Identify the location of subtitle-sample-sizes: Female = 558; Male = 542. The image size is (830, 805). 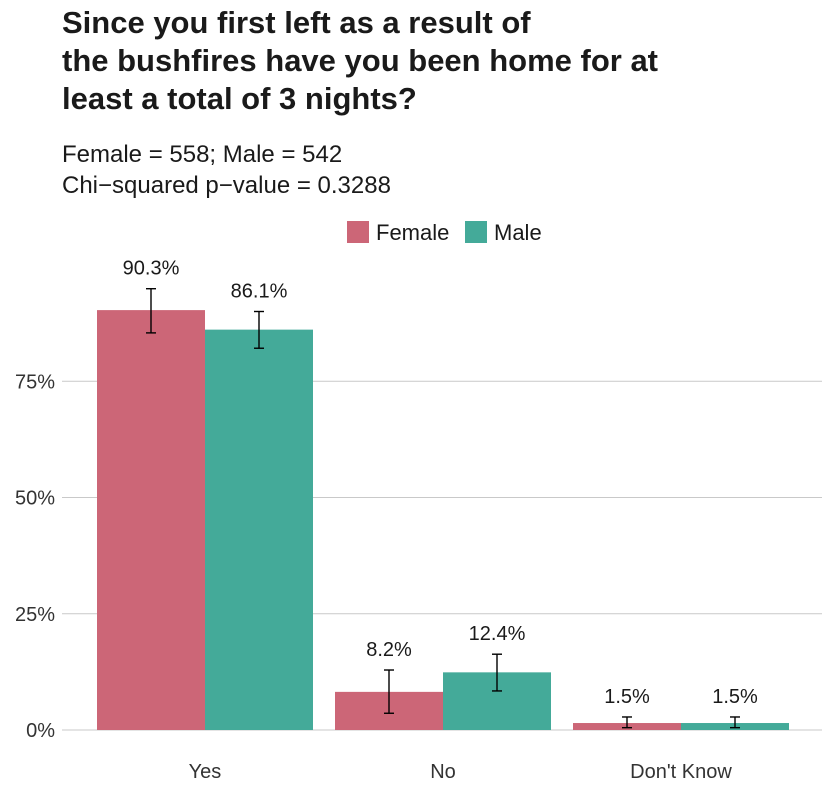
(202, 154).